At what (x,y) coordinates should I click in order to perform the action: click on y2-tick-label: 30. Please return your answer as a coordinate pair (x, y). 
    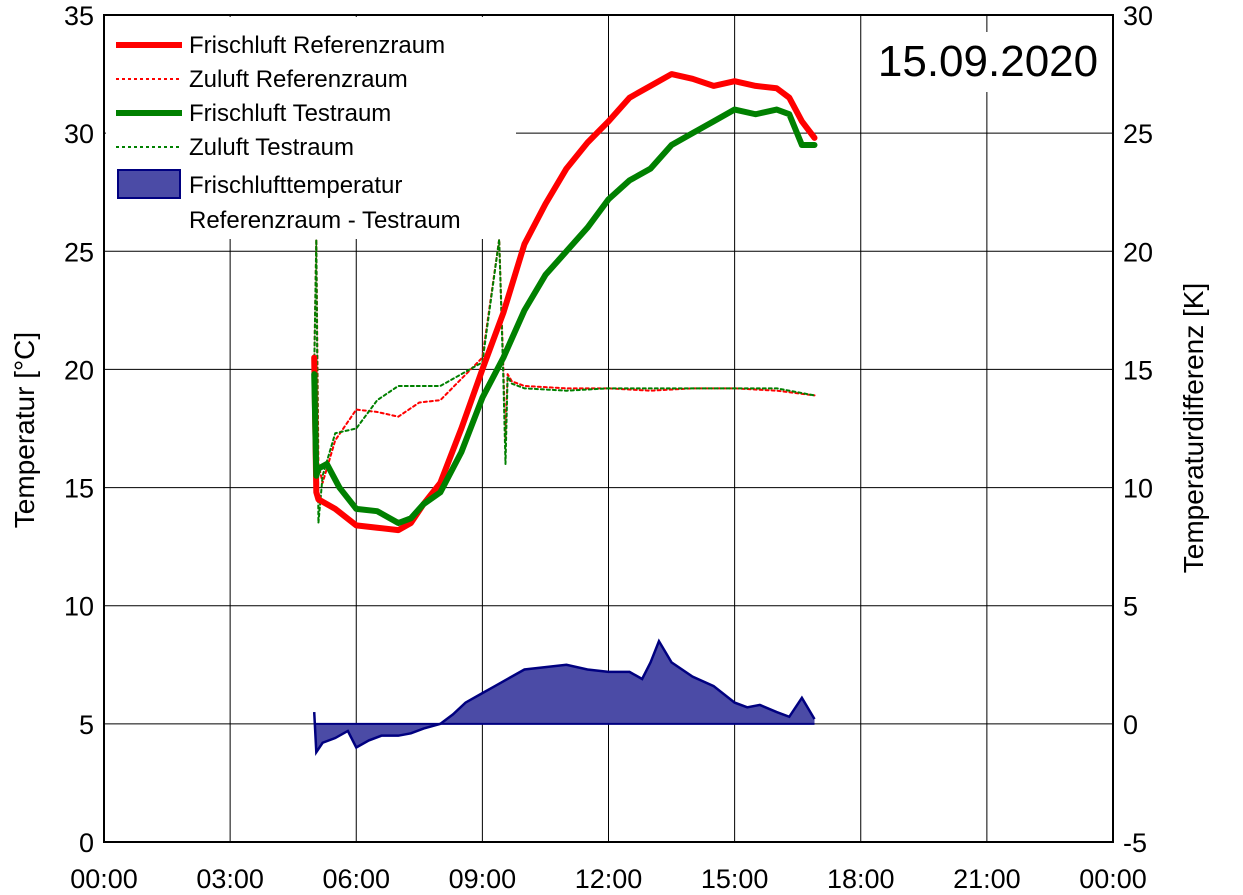
    Looking at the image, I should click on (1138, 16).